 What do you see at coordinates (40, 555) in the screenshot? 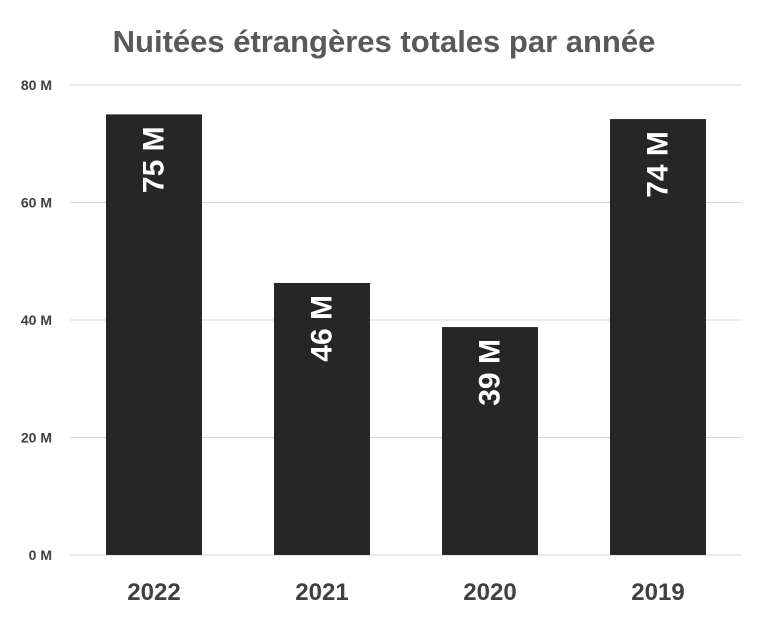
I see `y-tick-label: 0 M` at bounding box center [40, 555].